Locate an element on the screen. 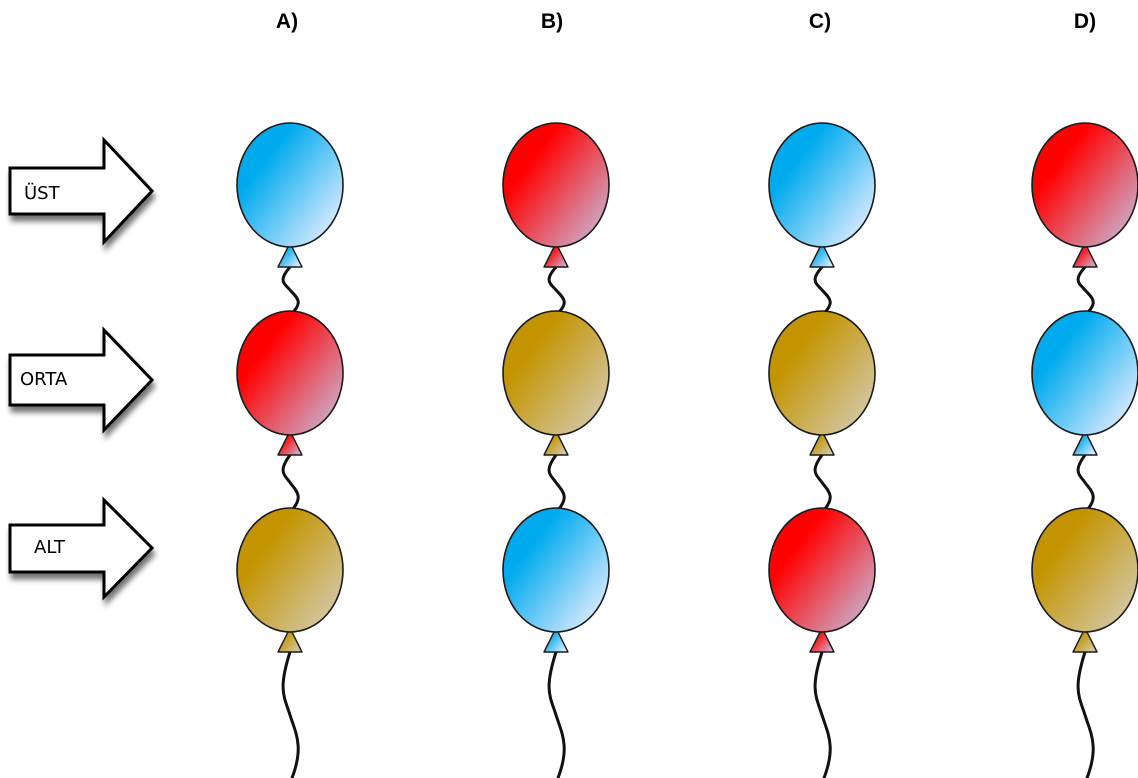  option-label-b: B) is located at coordinates (552, 21).